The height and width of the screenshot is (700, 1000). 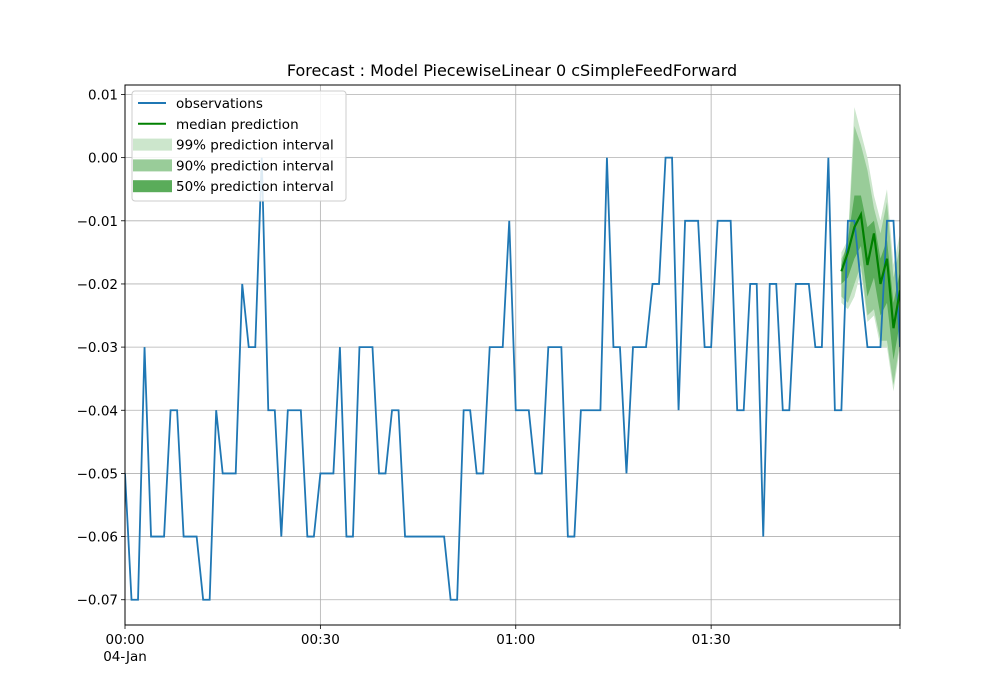 I want to click on legend-label: 99% prediction interval, so click(x=255, y=146).